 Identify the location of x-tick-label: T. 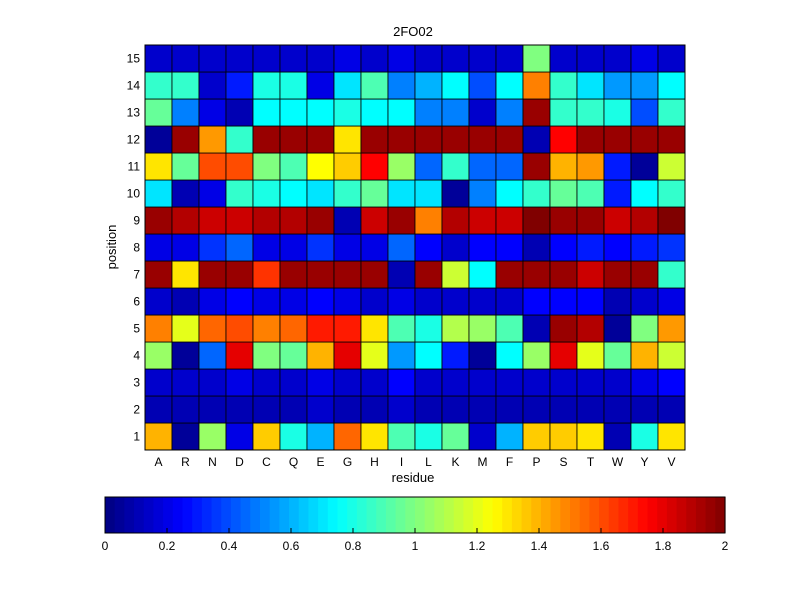
(591, 462).